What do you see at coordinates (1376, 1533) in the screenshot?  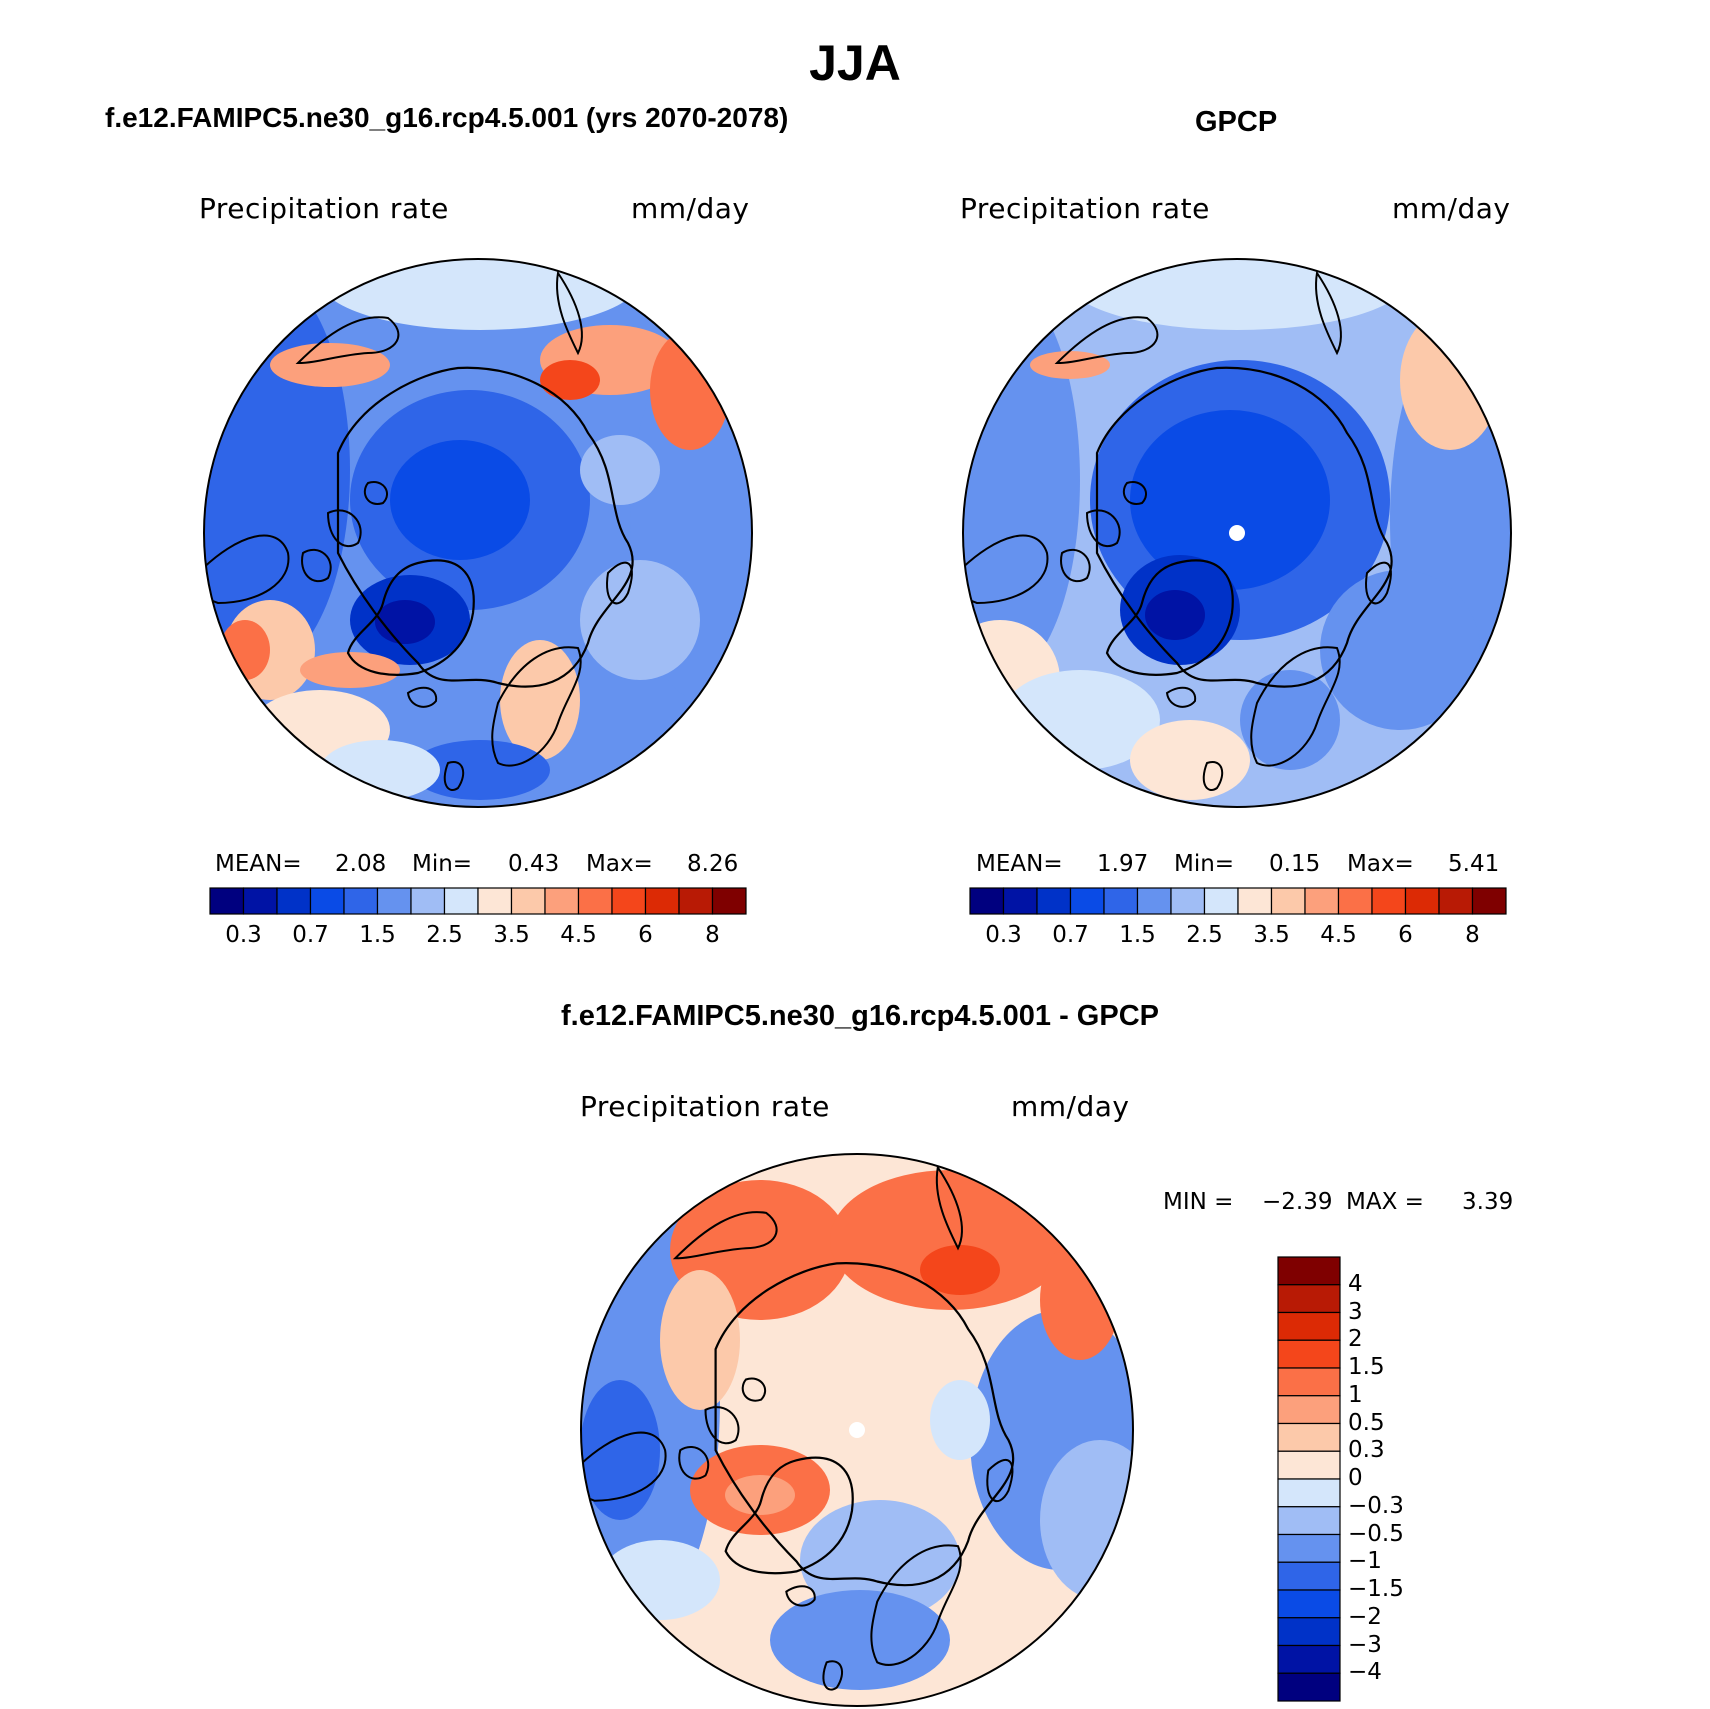 I see `colorbar-tick-label: −0.5` at bounding box center [1376, 1533].